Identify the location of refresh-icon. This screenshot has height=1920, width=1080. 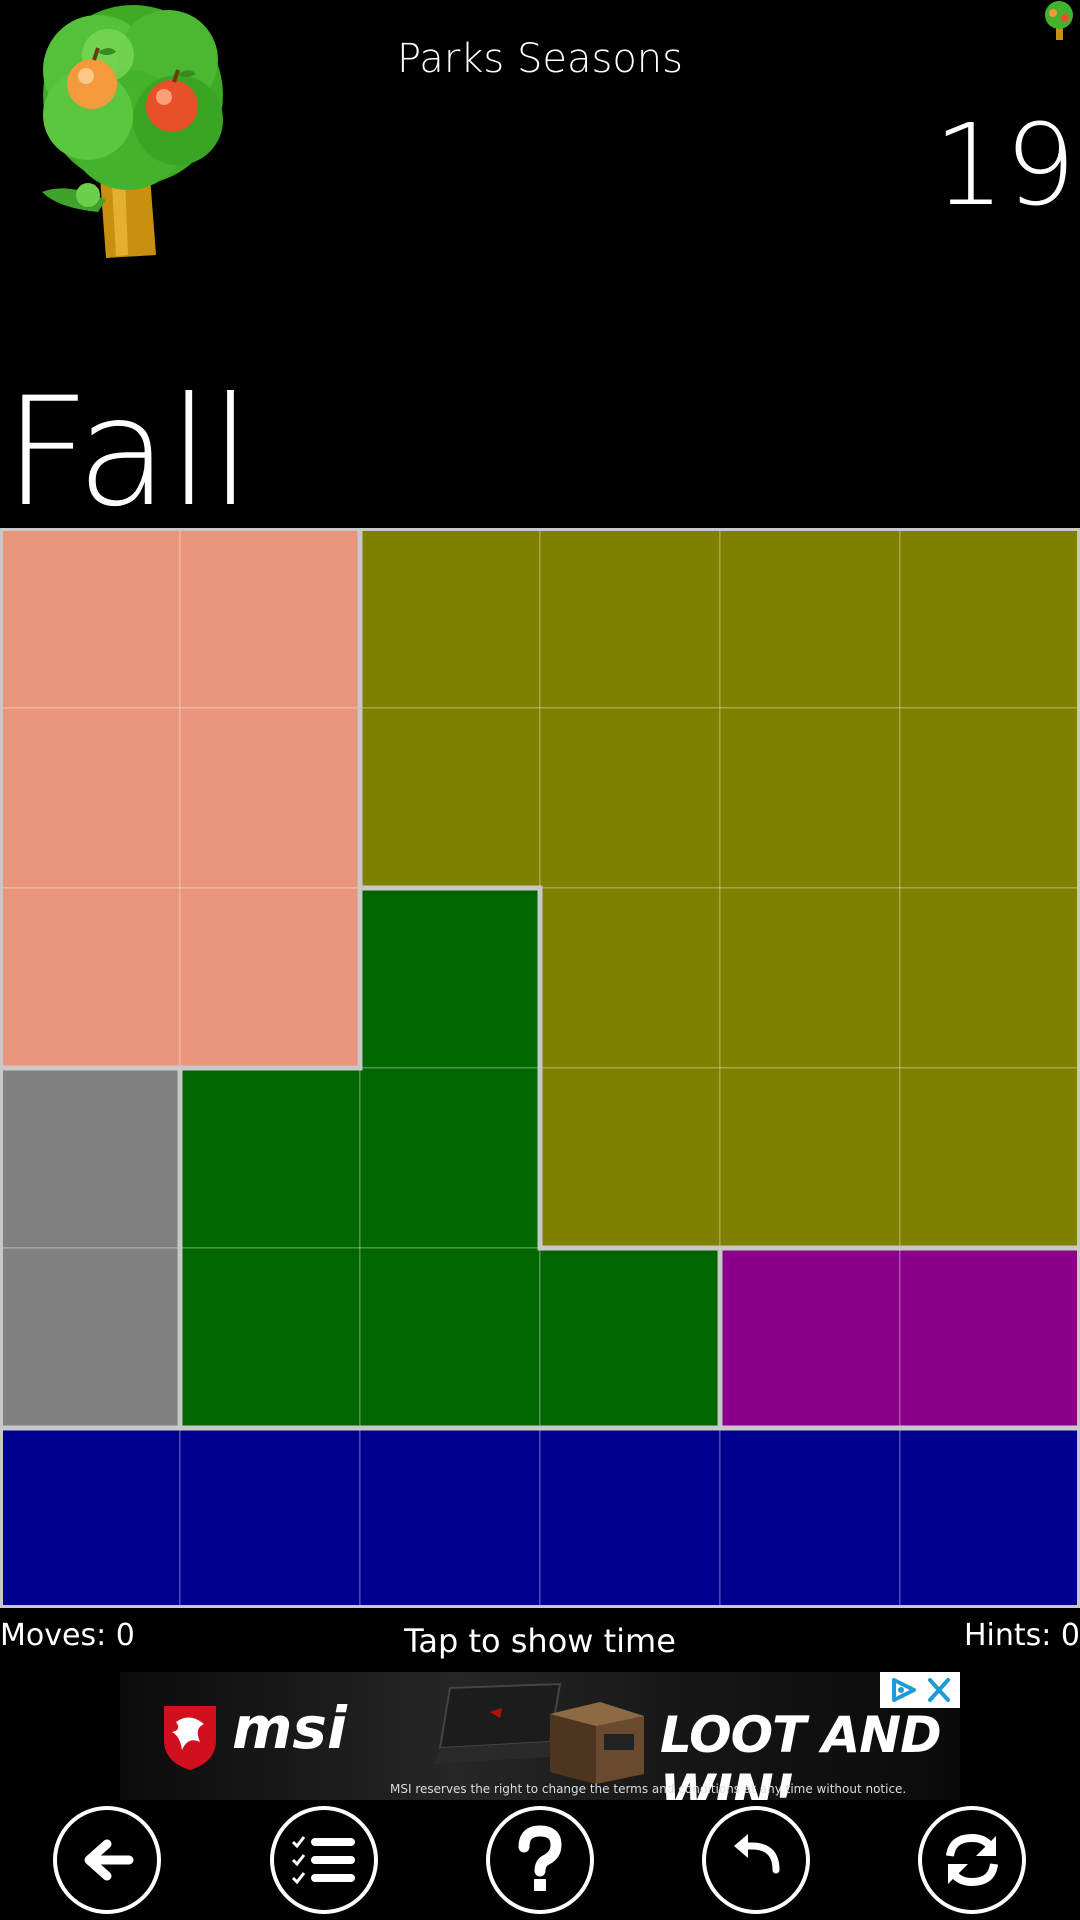
(972, 1860).